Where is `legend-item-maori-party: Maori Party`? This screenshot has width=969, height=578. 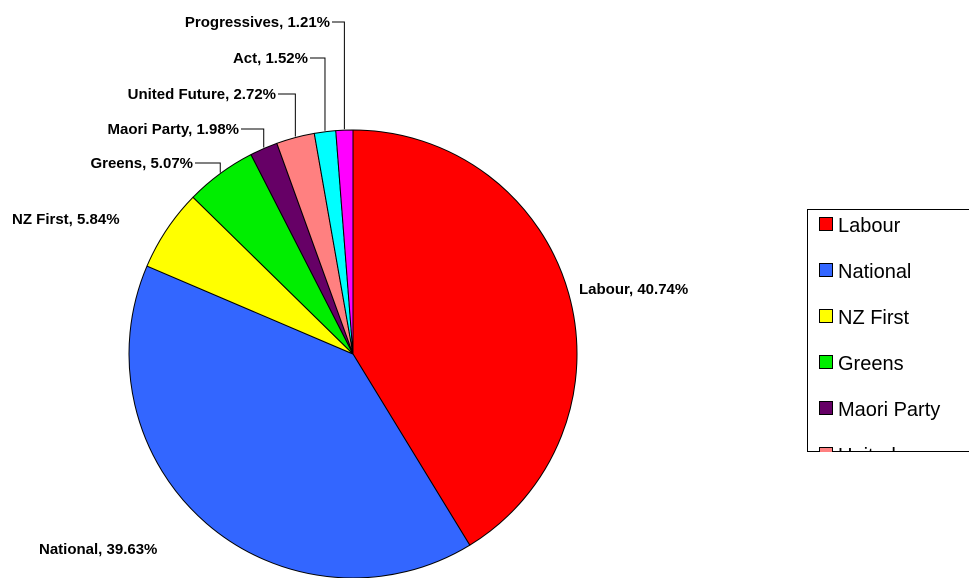
legend-item-maori-party: Maori Party is located at coordinates (879, 410).